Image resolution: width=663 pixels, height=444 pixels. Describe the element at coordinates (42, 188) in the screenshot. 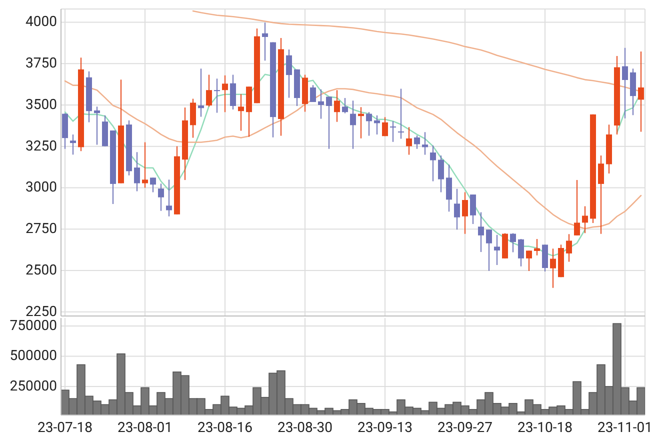

I see `y-tick-label: 3000` at that location.